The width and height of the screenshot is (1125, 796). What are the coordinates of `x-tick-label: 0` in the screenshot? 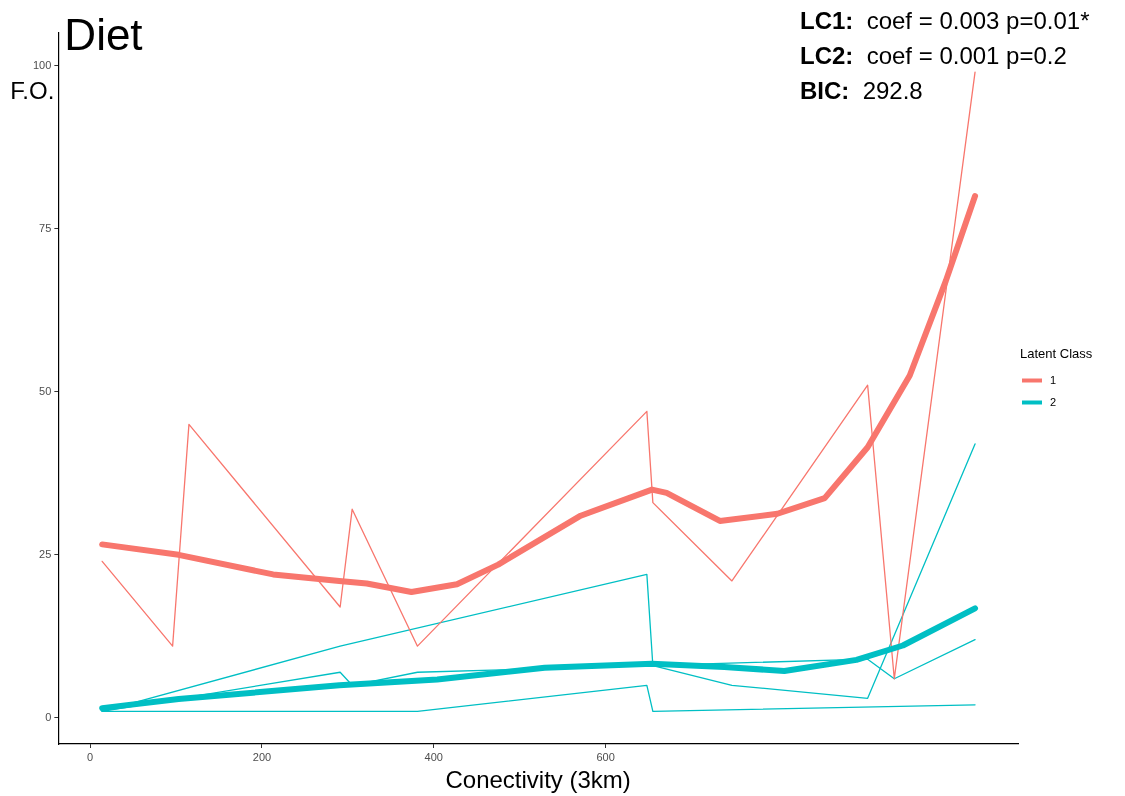 It's located at (90, 756).